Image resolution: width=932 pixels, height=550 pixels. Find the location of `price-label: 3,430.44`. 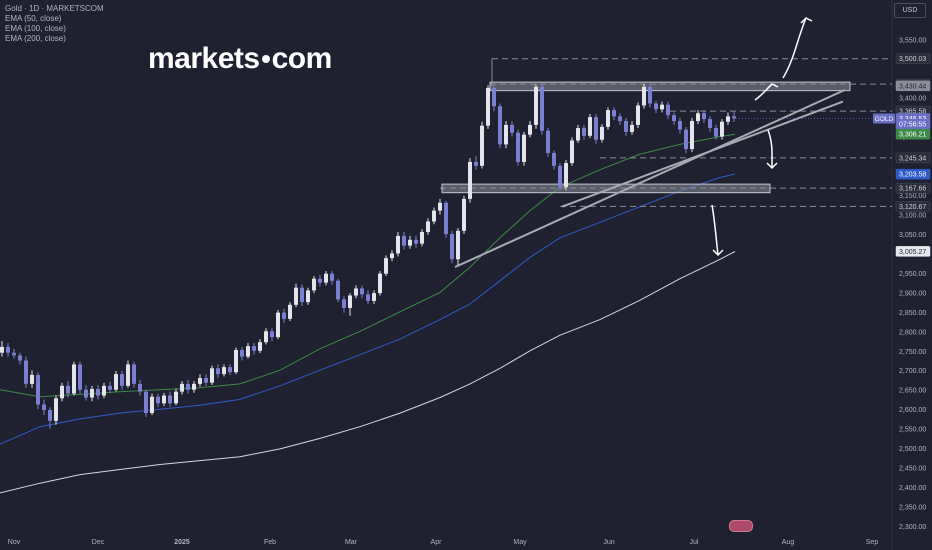

price-label: 3,430.44 is located at coordinates (912, 86).